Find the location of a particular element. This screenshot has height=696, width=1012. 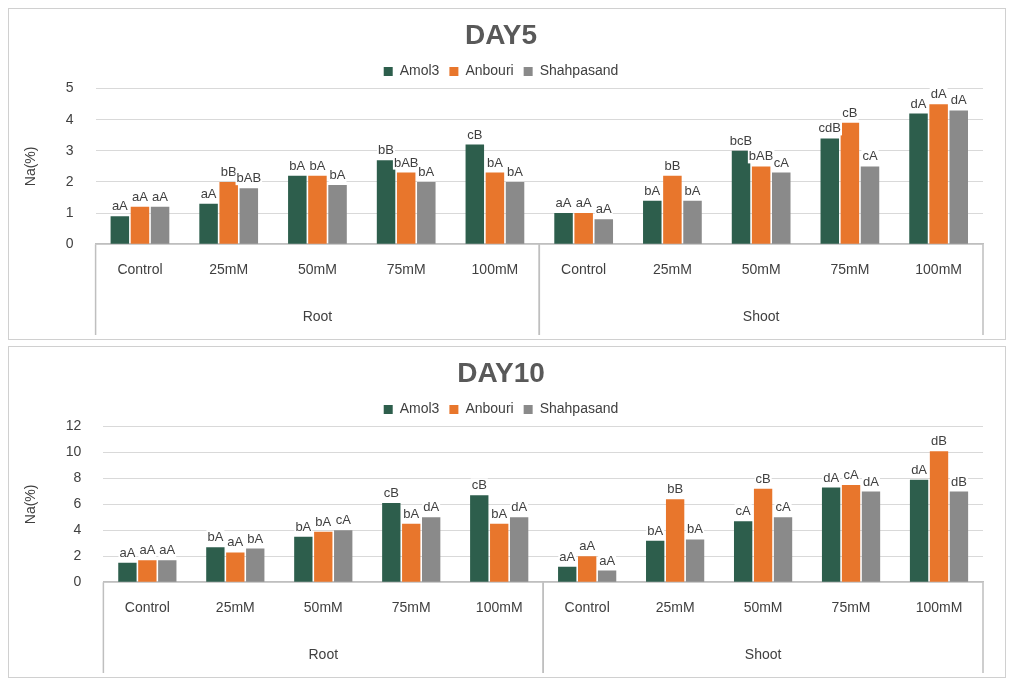

y-tick-label: 0 is located at coordinates (77, 581).